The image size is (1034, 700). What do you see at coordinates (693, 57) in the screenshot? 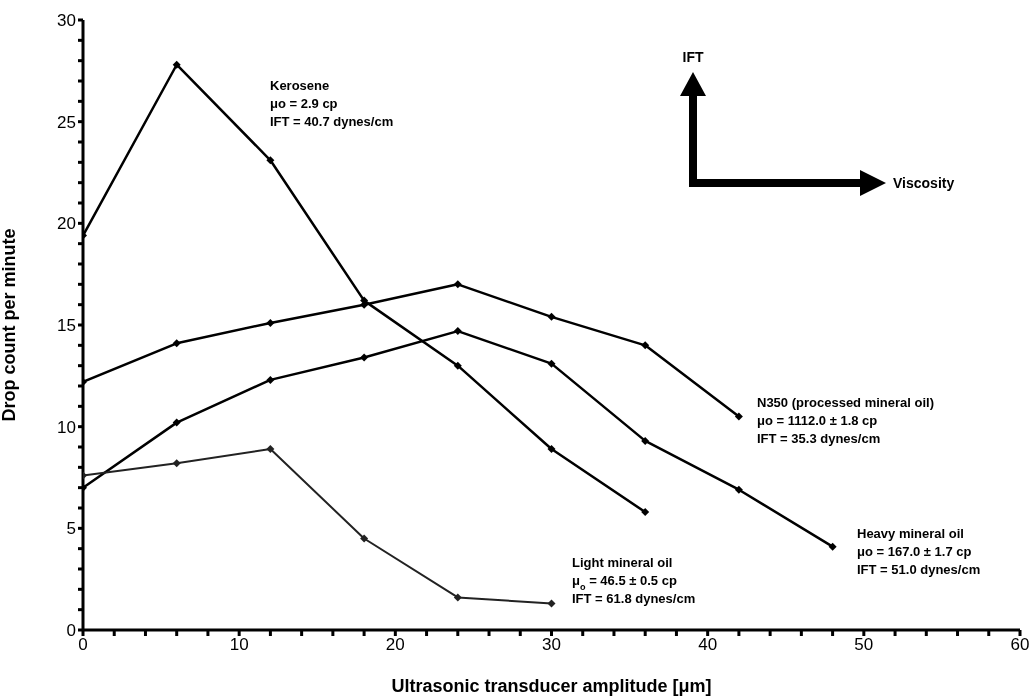
I see `annotation: IFT` at bounding box center [693, 57].